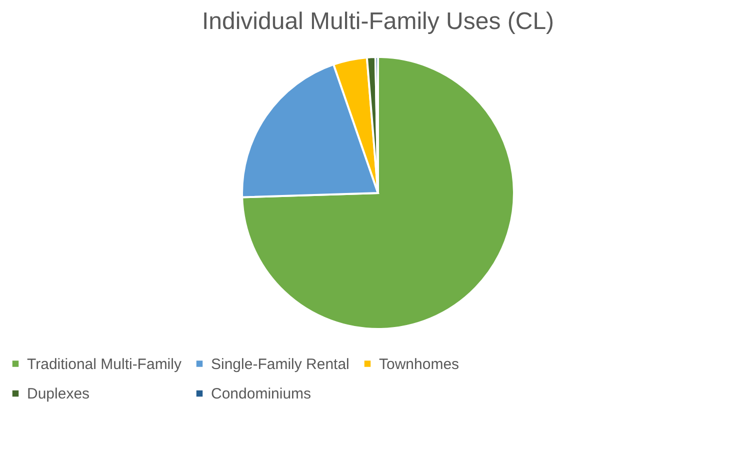 This screenshot has height=454, width=756. I want to click on legend-label: Traditional Multi-Family, so click(104, 364).